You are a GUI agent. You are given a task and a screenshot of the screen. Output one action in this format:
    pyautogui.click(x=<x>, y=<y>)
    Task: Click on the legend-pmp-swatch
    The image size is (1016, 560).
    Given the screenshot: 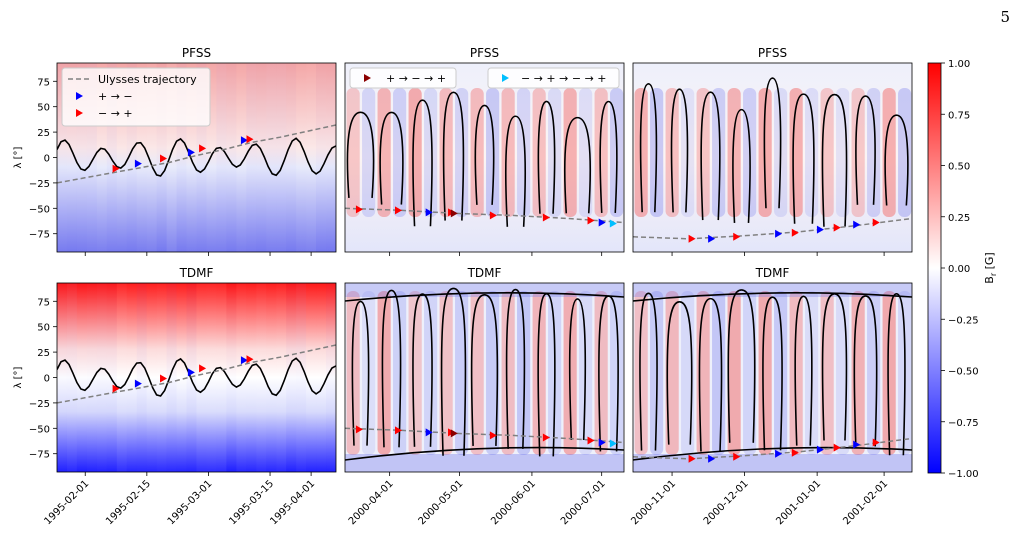 What is the action you would take?
    pyautogui.click(x=367, y=78)
    